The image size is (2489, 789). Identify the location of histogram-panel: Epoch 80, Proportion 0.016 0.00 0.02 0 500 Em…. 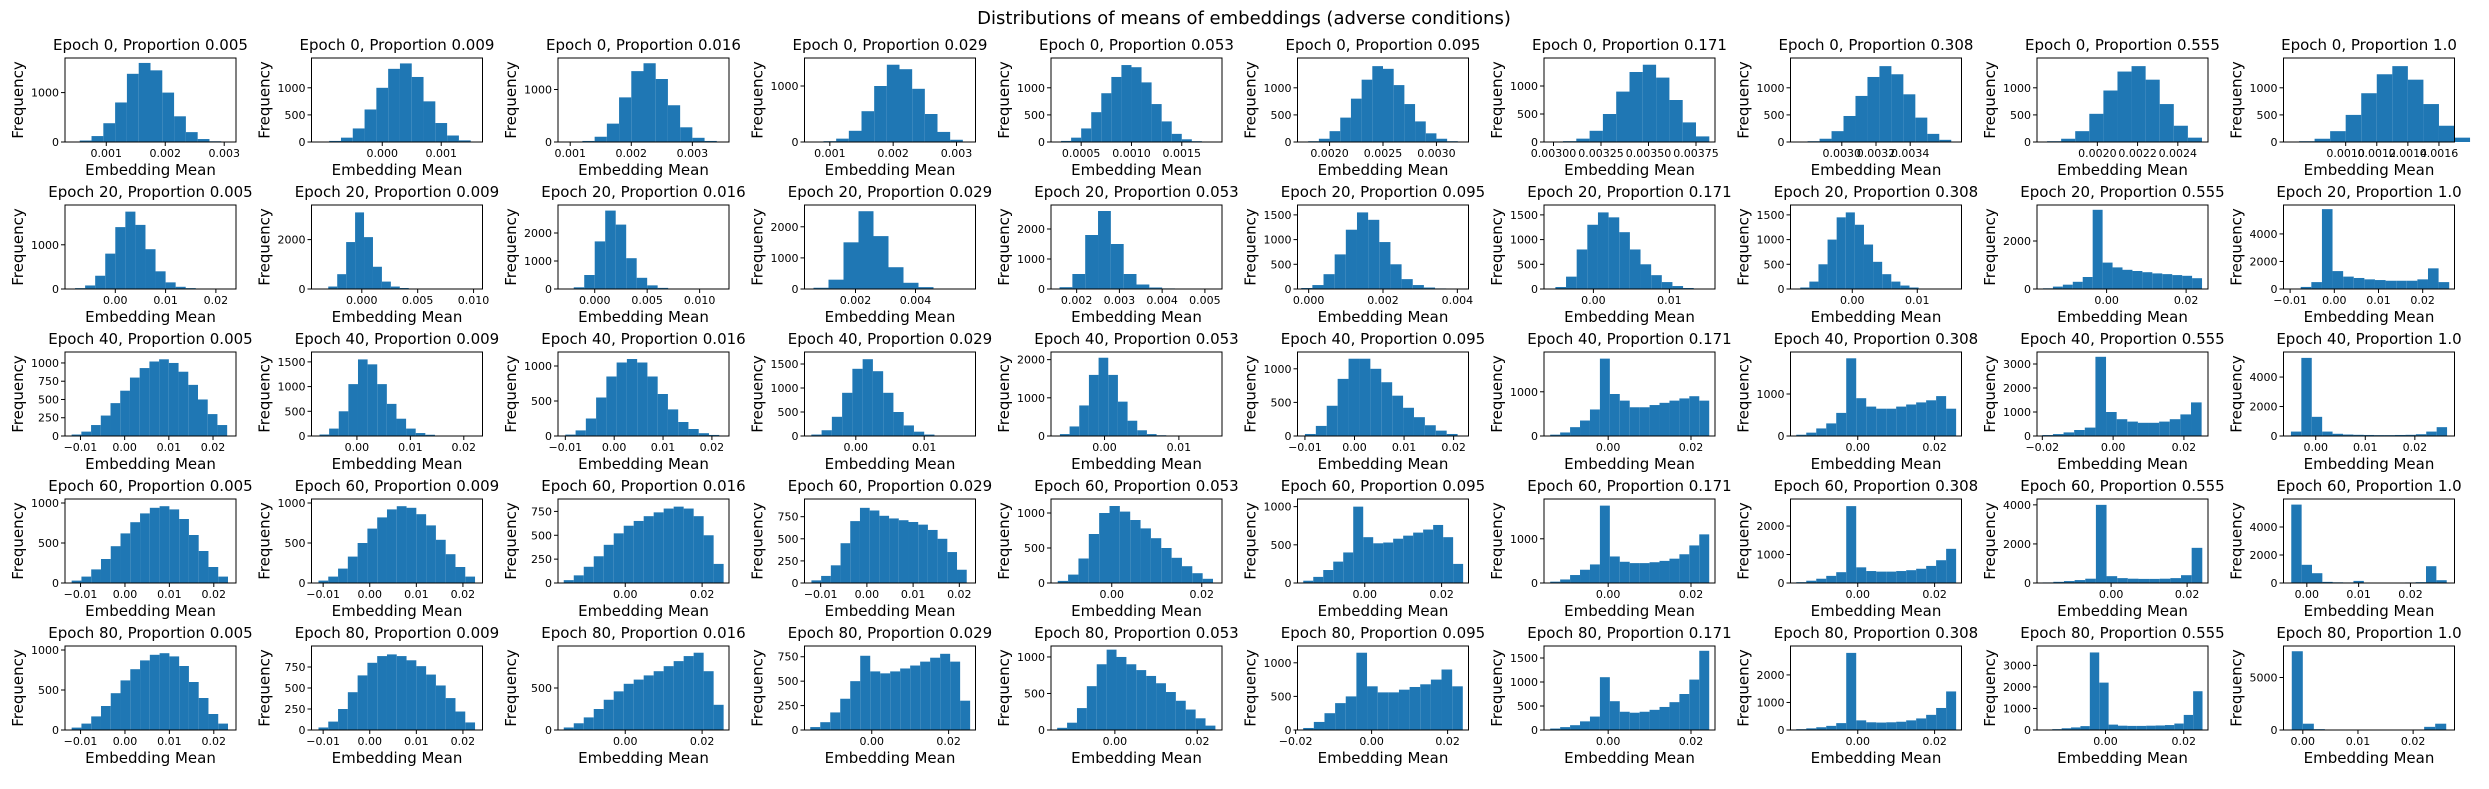
(624, 695).